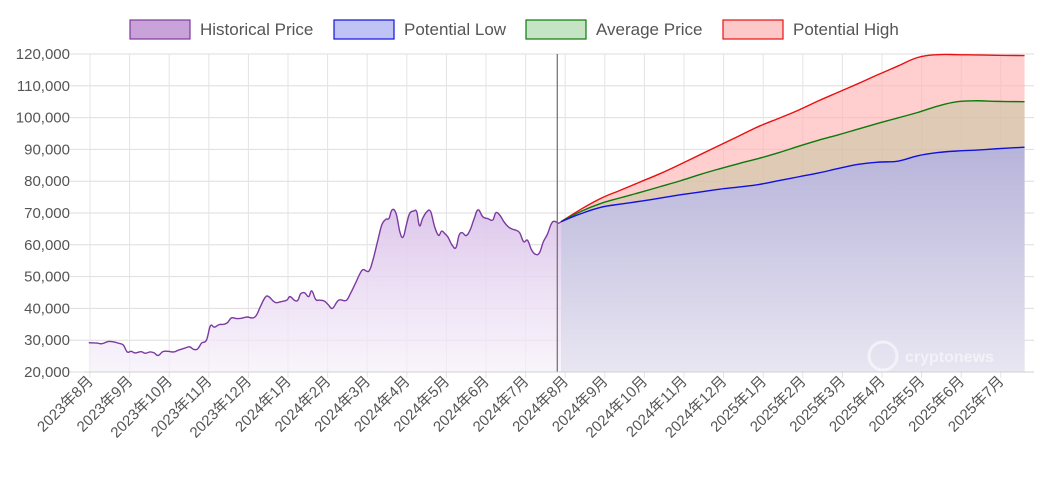 The height and width of the screenshot is (486, 1062). What do you see at coordinates (47, 213) in the screenshot?
I see `y-tick-label: 70,000` at bounding box center [47, 213].